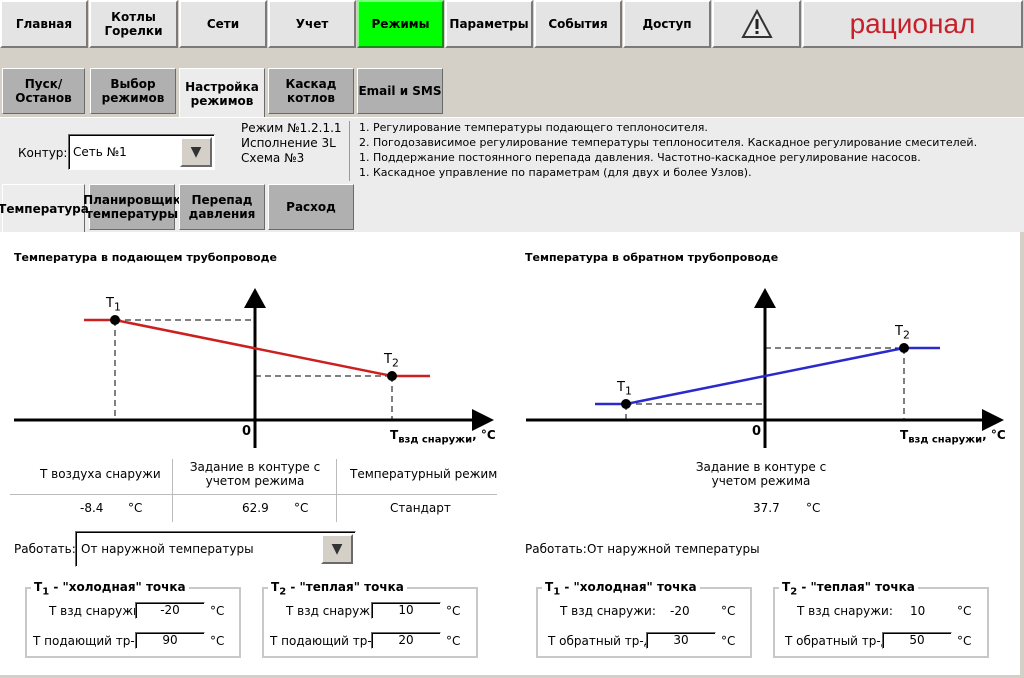  What do you see at coordinates (132, 207) in the screenshot?
I see `tab-temperature-scheduler: Планировщик температуры` at bounding box center [132, 207].